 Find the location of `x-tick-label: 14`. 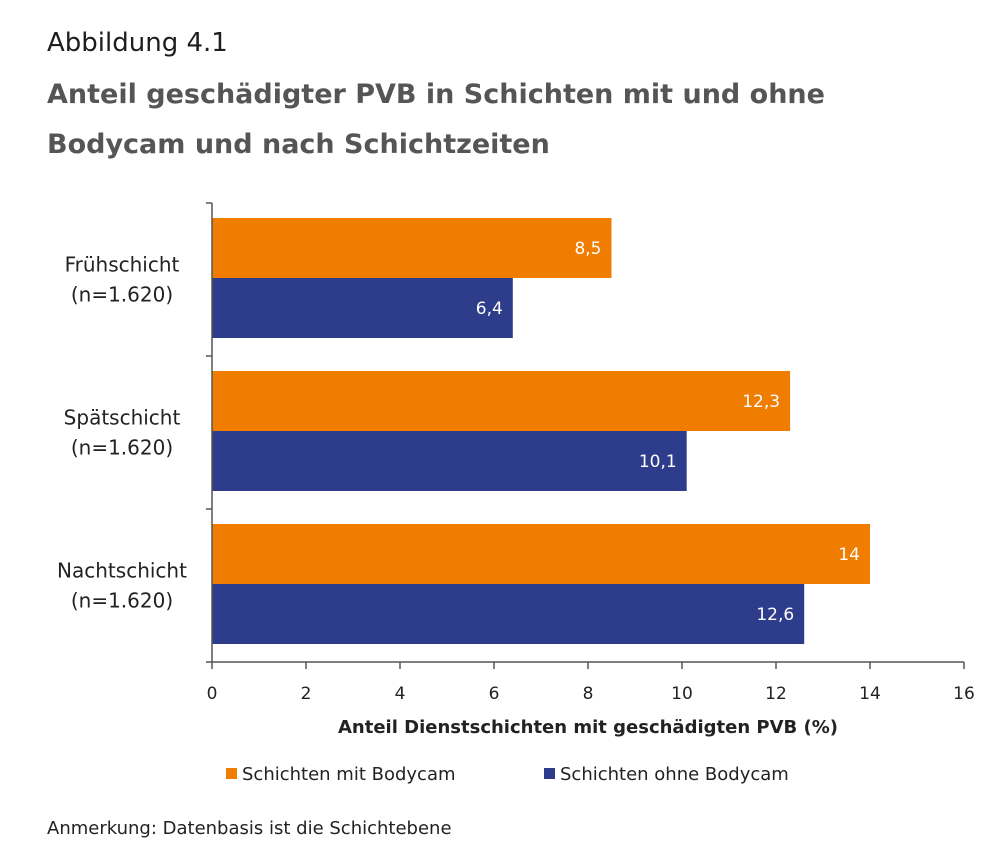

x-tick-label: 14 is located at coordinates (870, 694).